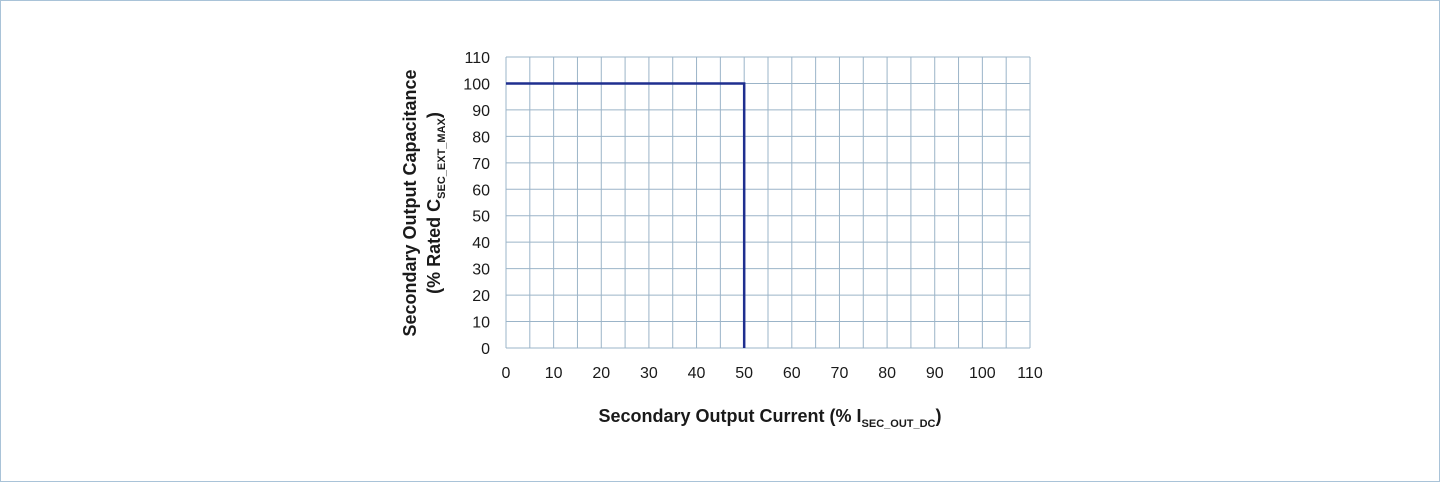 This screenshot has width=1442, height=484. What do you see at coordinates (481, 323) in the screenshot?
I see `y-tick-label: 10` at bounding box center [481, 323].